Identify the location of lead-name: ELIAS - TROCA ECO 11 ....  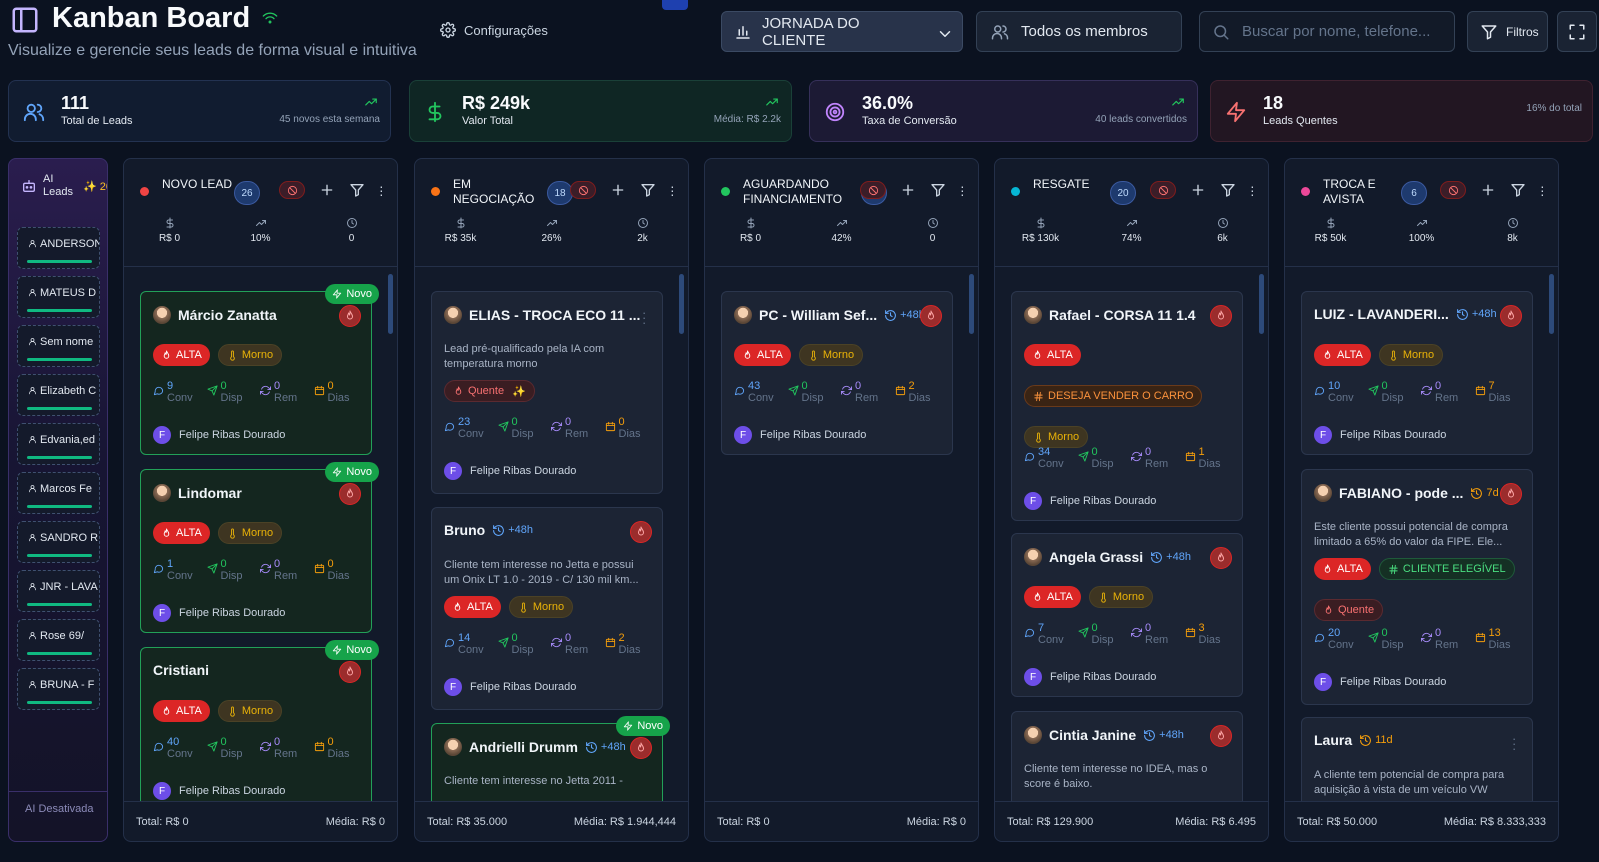
(542, 315).